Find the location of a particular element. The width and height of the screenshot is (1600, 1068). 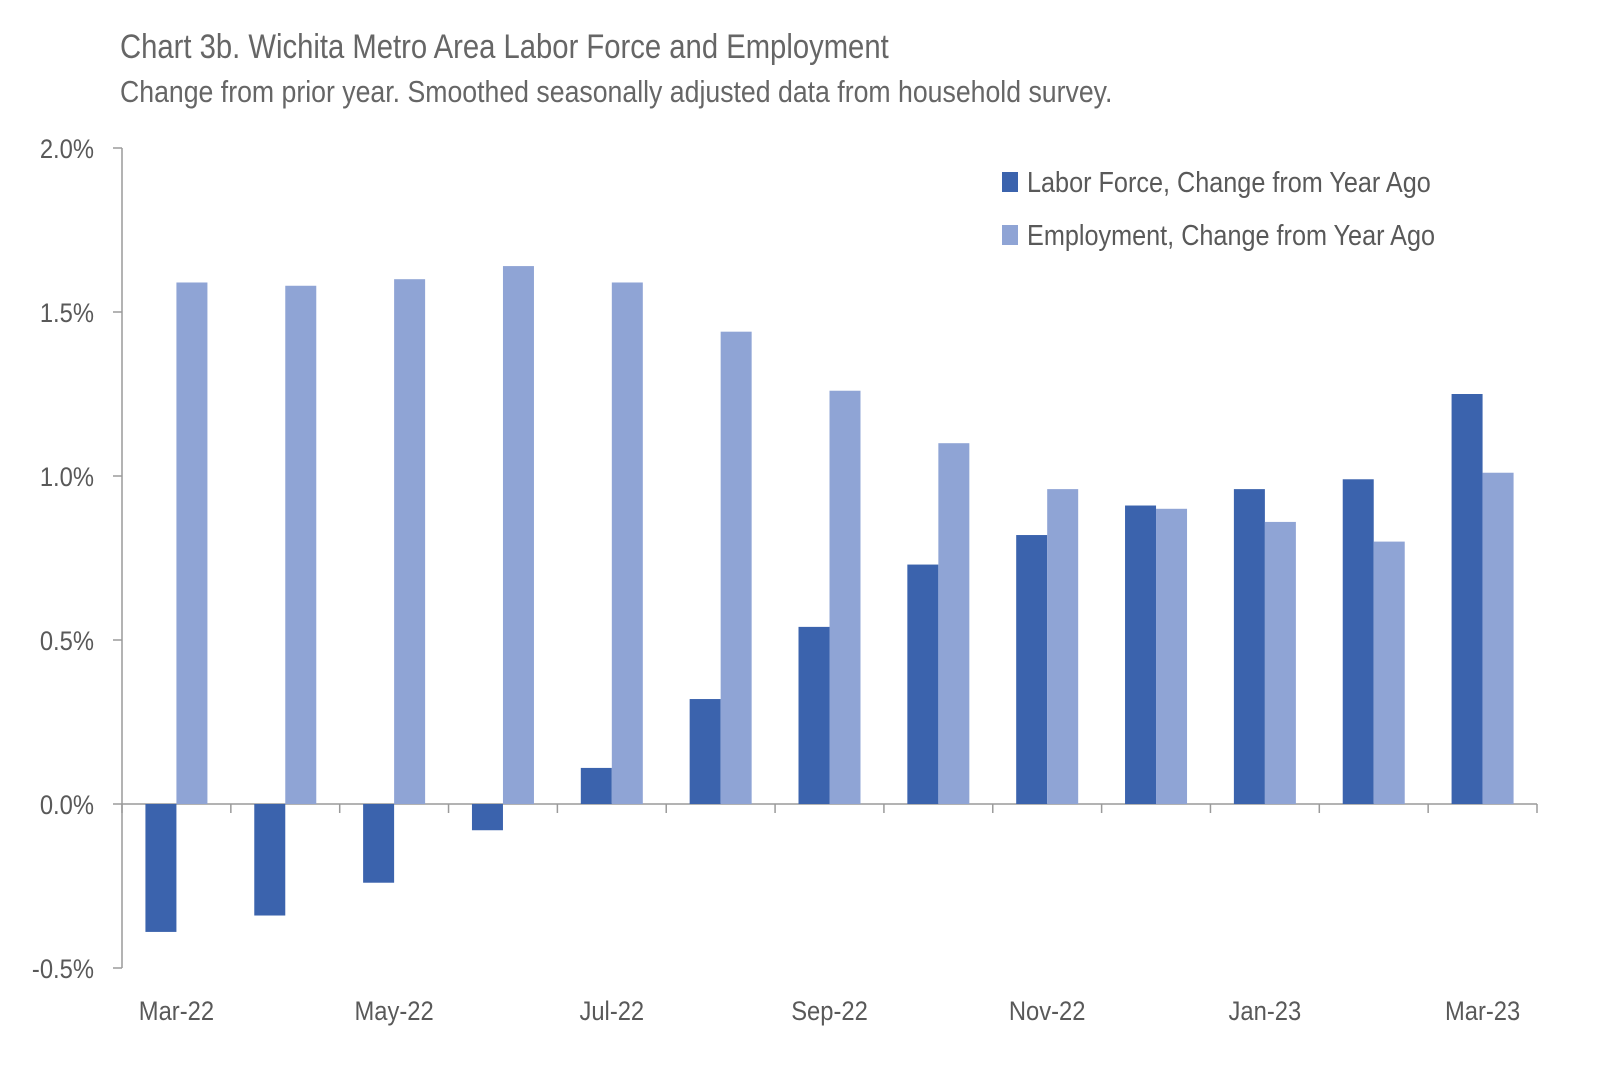

x-tick-label: Mar-23 is located at coordinates (1482, 1012).